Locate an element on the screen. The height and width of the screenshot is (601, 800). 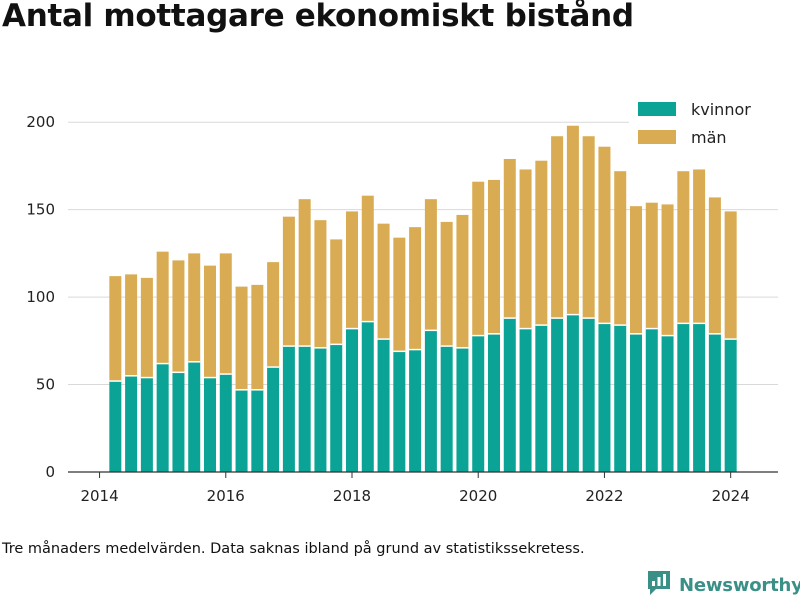
legend: kvinnor män is located at coordinates (704, 125).